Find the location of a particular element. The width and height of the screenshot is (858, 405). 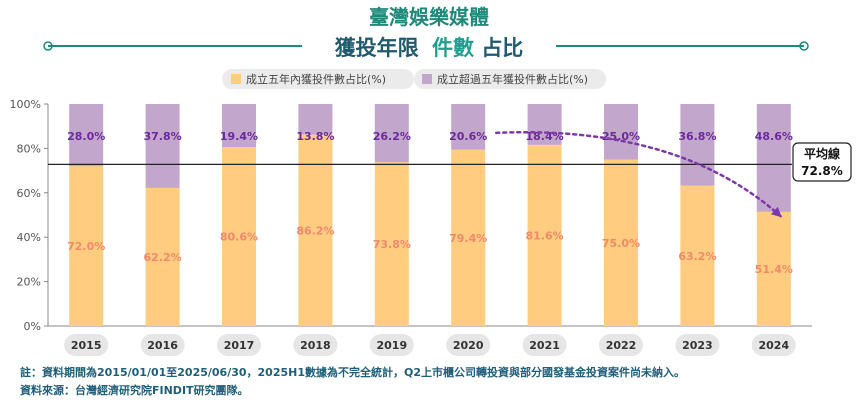

x-tick-label: 2021 is located at coordinates (544, 345).